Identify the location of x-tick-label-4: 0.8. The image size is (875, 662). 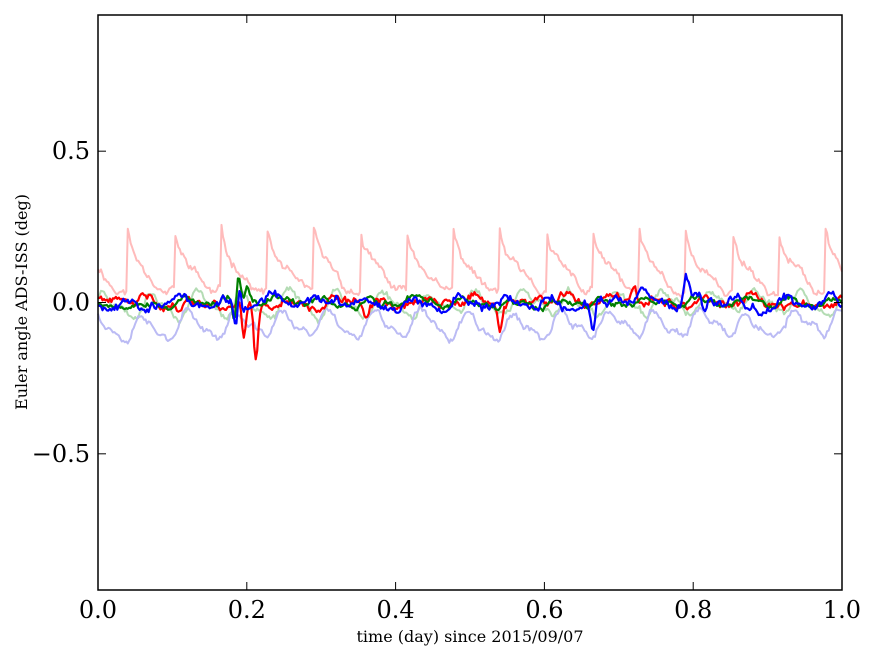
(693, 610).